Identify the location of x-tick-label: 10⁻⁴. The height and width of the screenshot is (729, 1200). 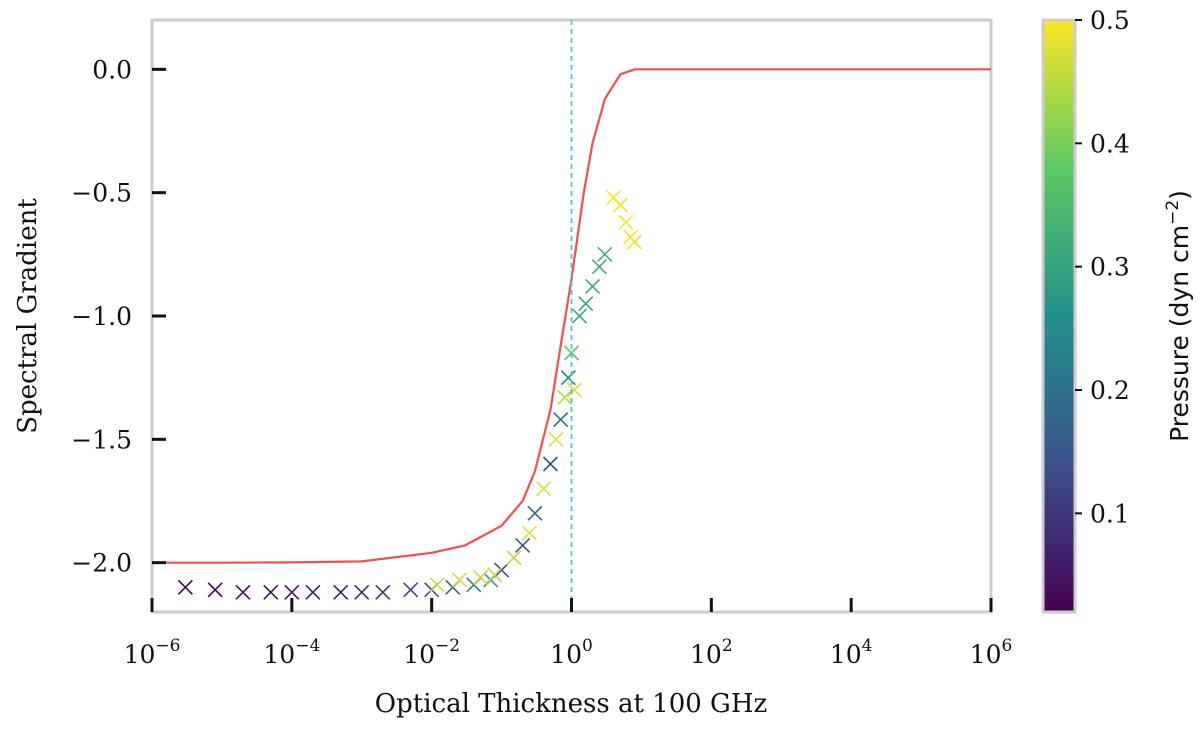
(291, 652).